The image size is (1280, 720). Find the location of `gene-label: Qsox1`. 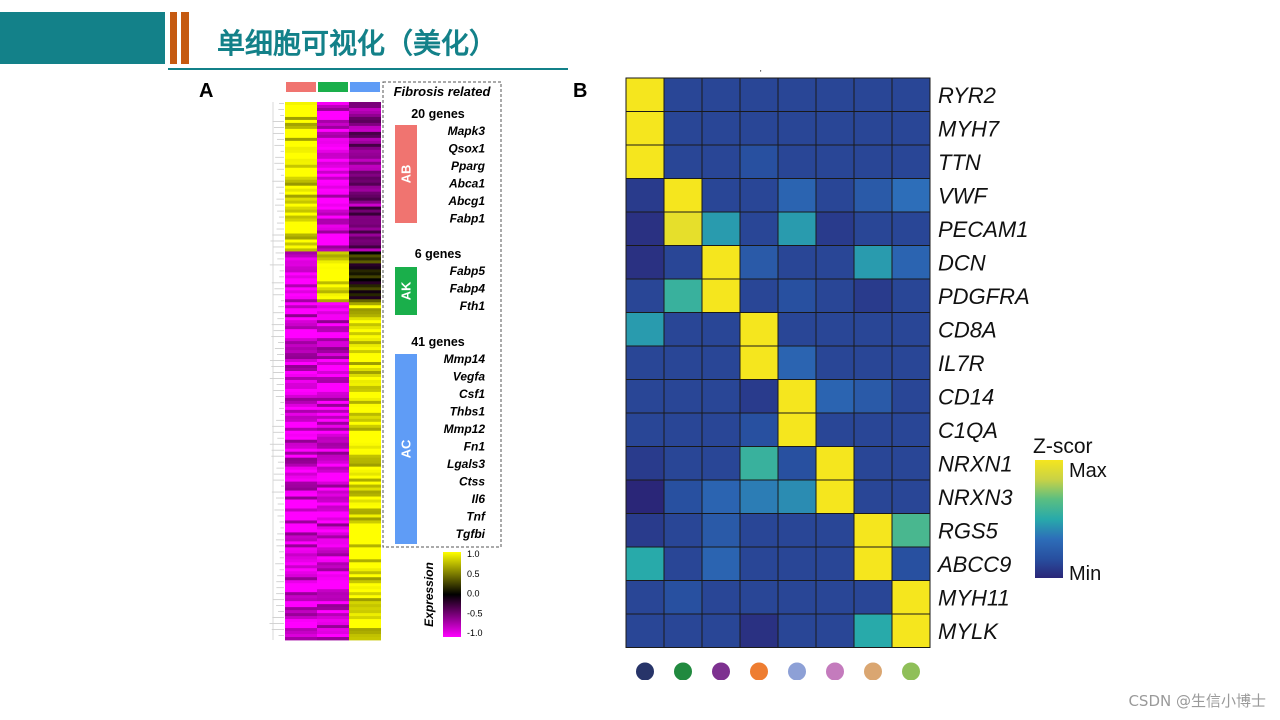

gene-label: Qsox1 is located at coordinates (466, 149).